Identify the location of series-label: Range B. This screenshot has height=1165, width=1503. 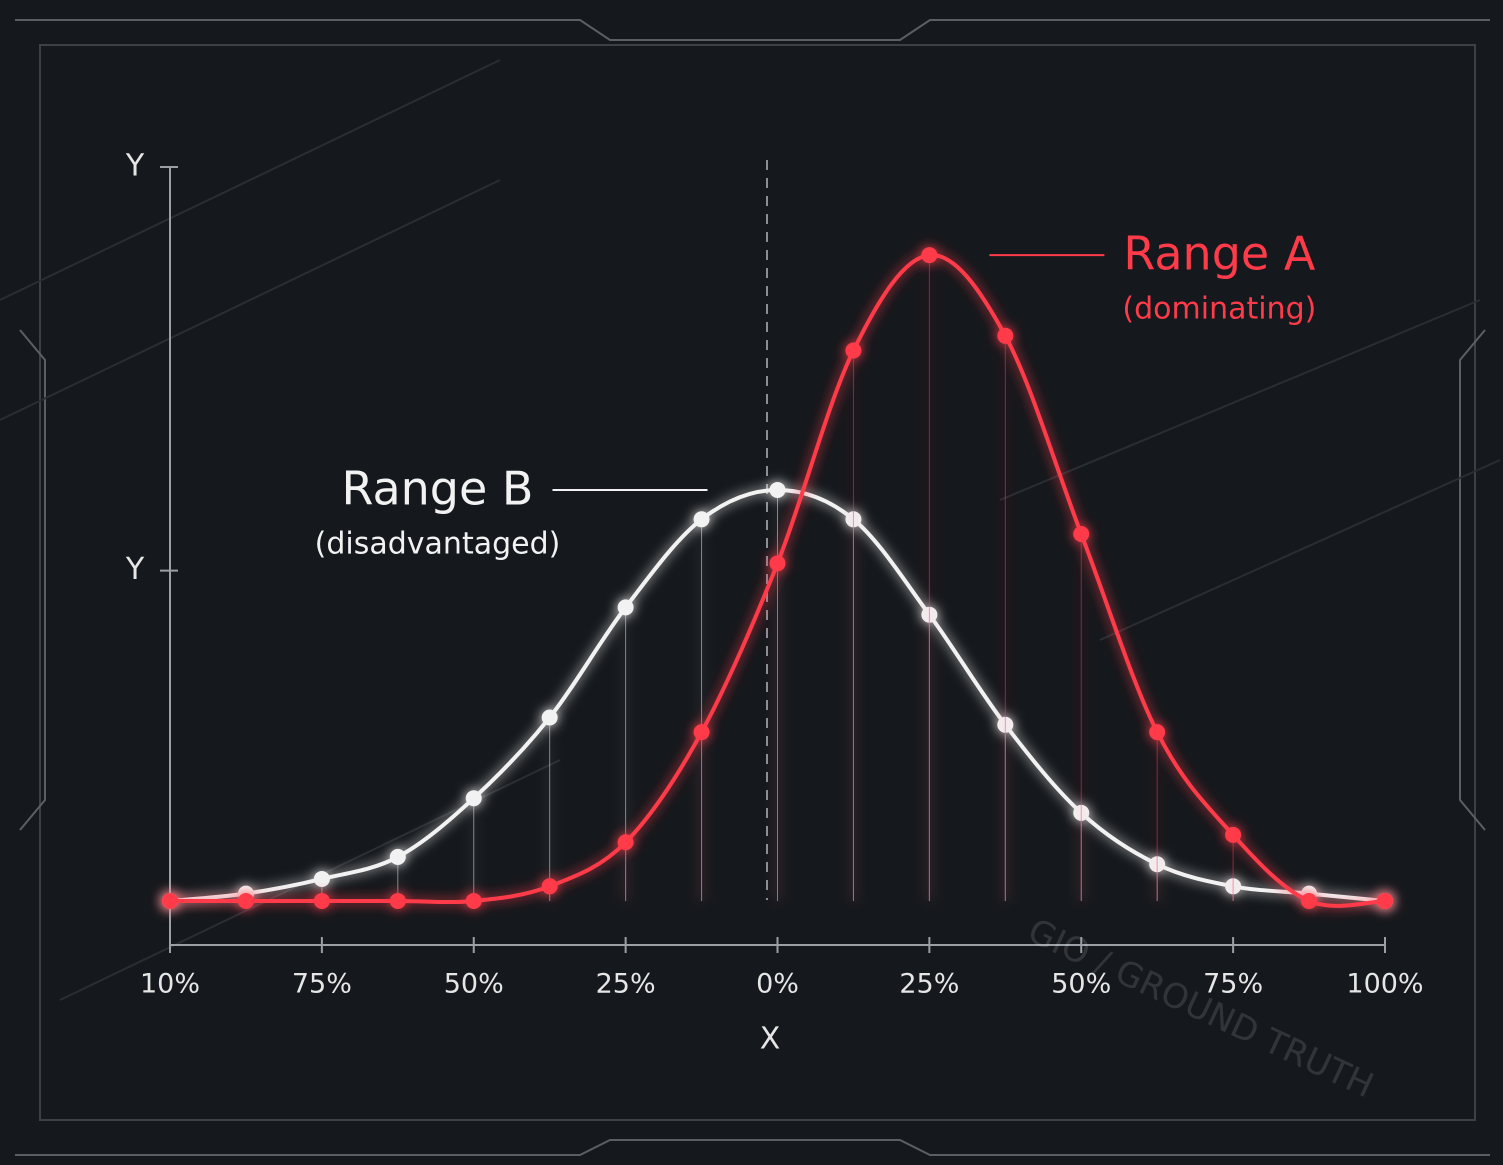
(438, 488).